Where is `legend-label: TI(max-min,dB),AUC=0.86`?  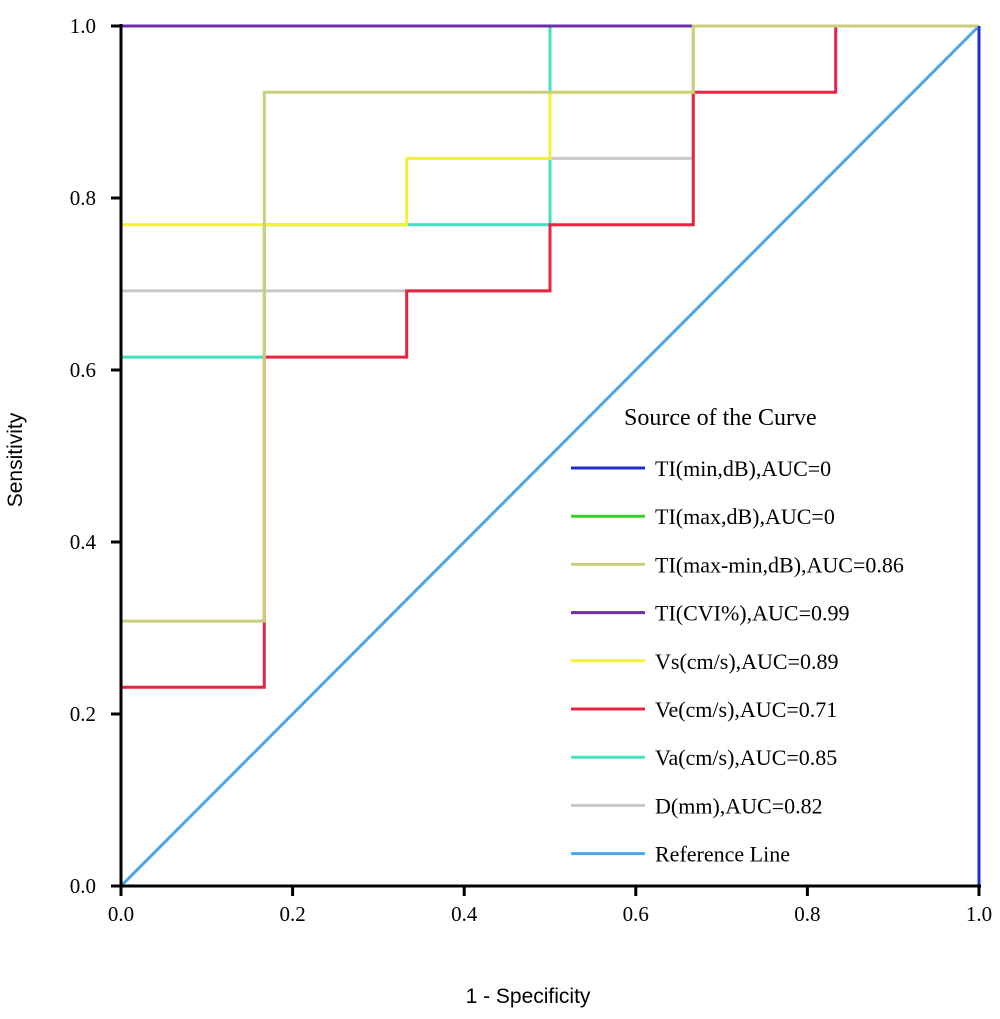
legend-label: TI(max-min,dB),AUC=0.86 is located at coordinates (779, 564).